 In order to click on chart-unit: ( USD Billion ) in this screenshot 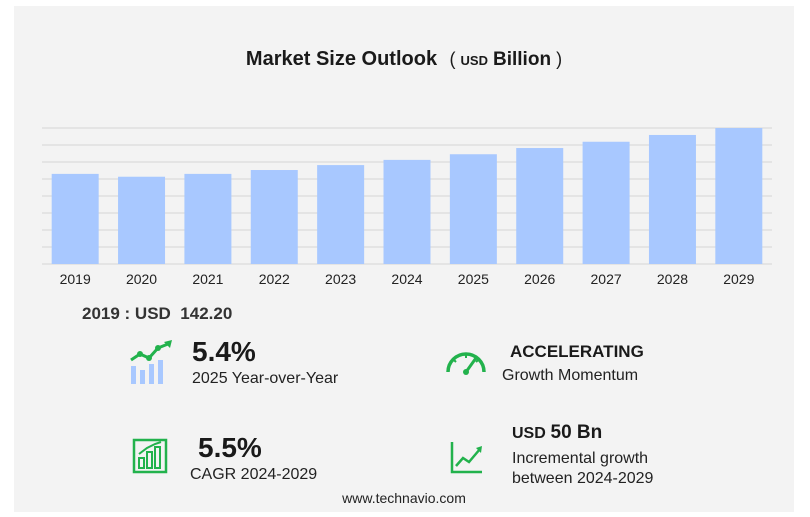, I will do `click(506, 59)`.